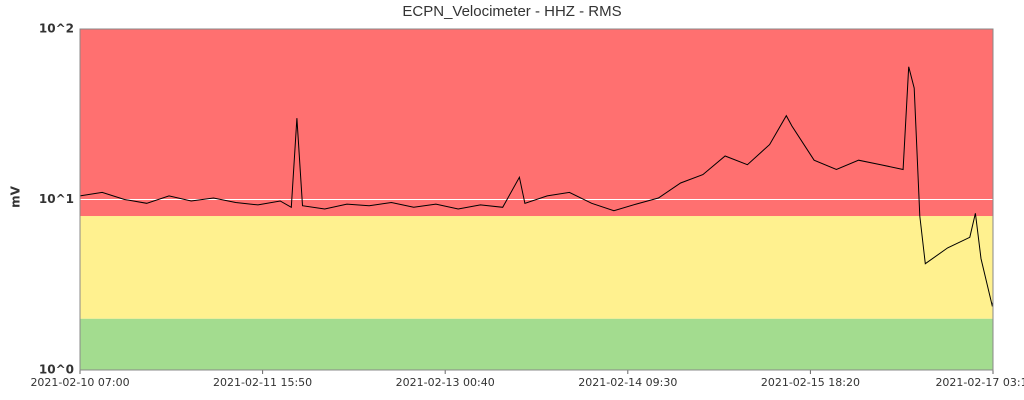 This screenshot has width=1024, height=400. Describe the element at coordinates (627, 382) in the screenshot. I see `x-tick-label: 2021-02-14 09:30` at that location.